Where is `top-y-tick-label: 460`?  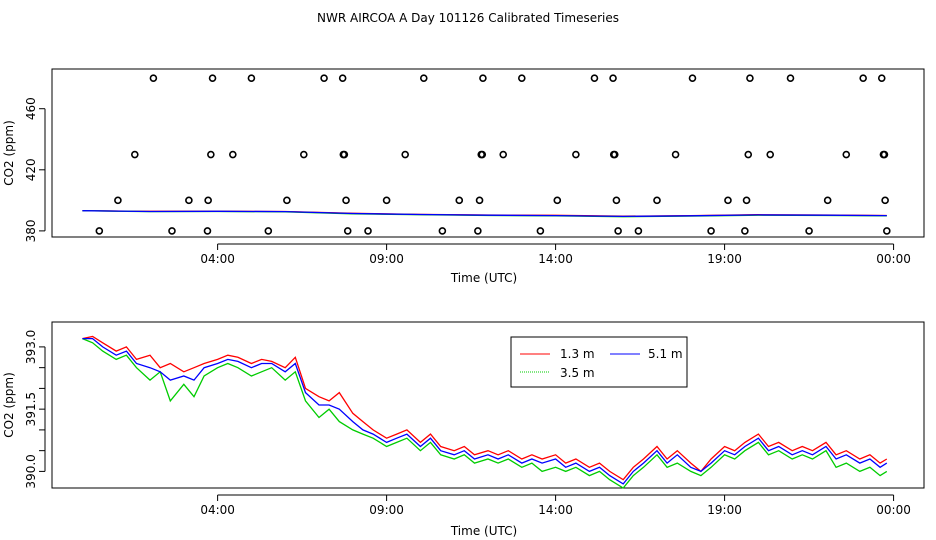 top-y-tick-label: 460 is located at coordinates (31, 108).